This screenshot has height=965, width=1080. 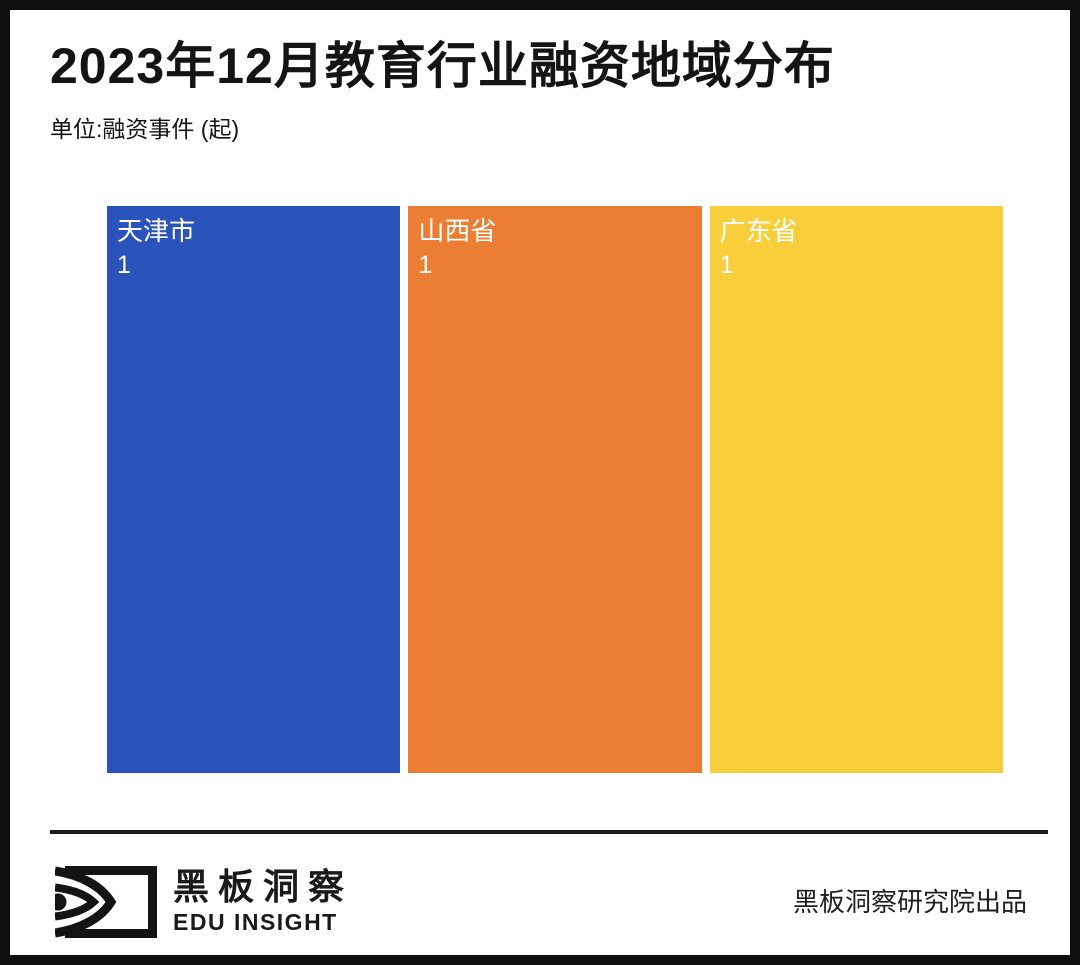 What do you see at coordinates (909, 902) in the screenshot?
I see `credit-text: 黑板洞察研究院出品` at bounding box center [909, 902].